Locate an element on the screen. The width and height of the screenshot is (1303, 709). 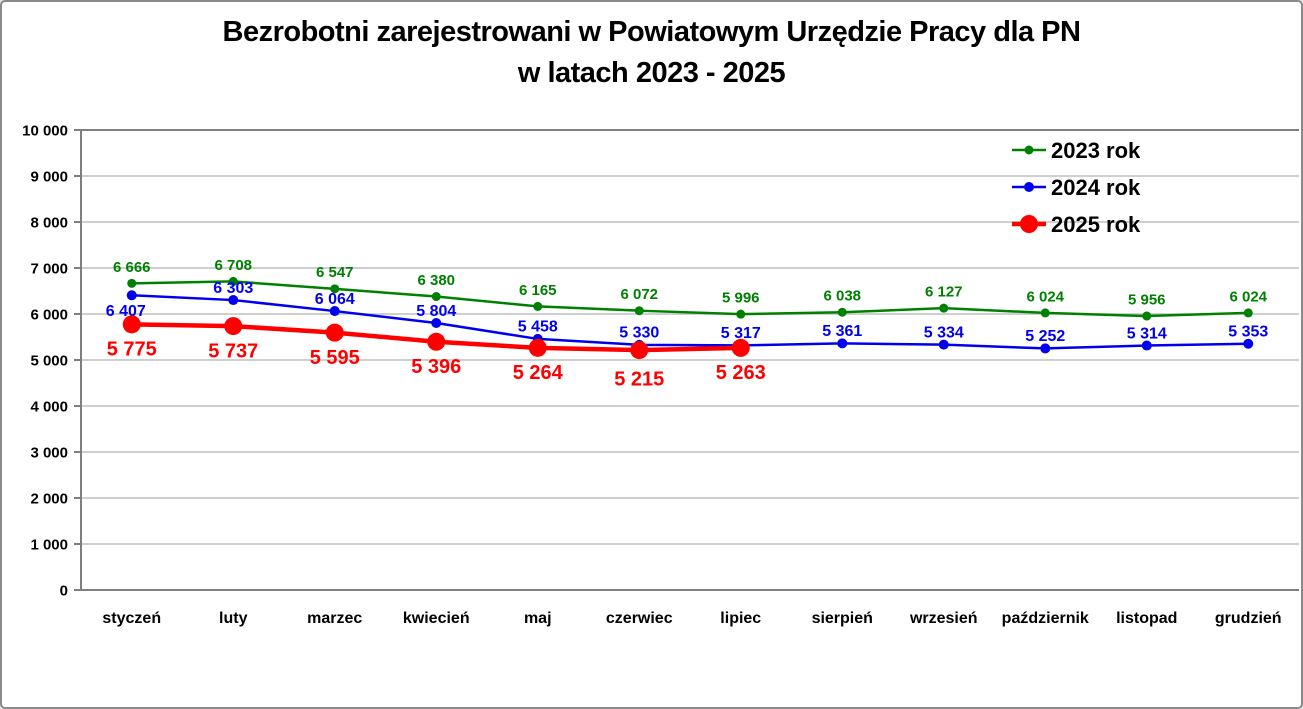
data-label-2024: 5 334 is located at coordinates (944, 332).